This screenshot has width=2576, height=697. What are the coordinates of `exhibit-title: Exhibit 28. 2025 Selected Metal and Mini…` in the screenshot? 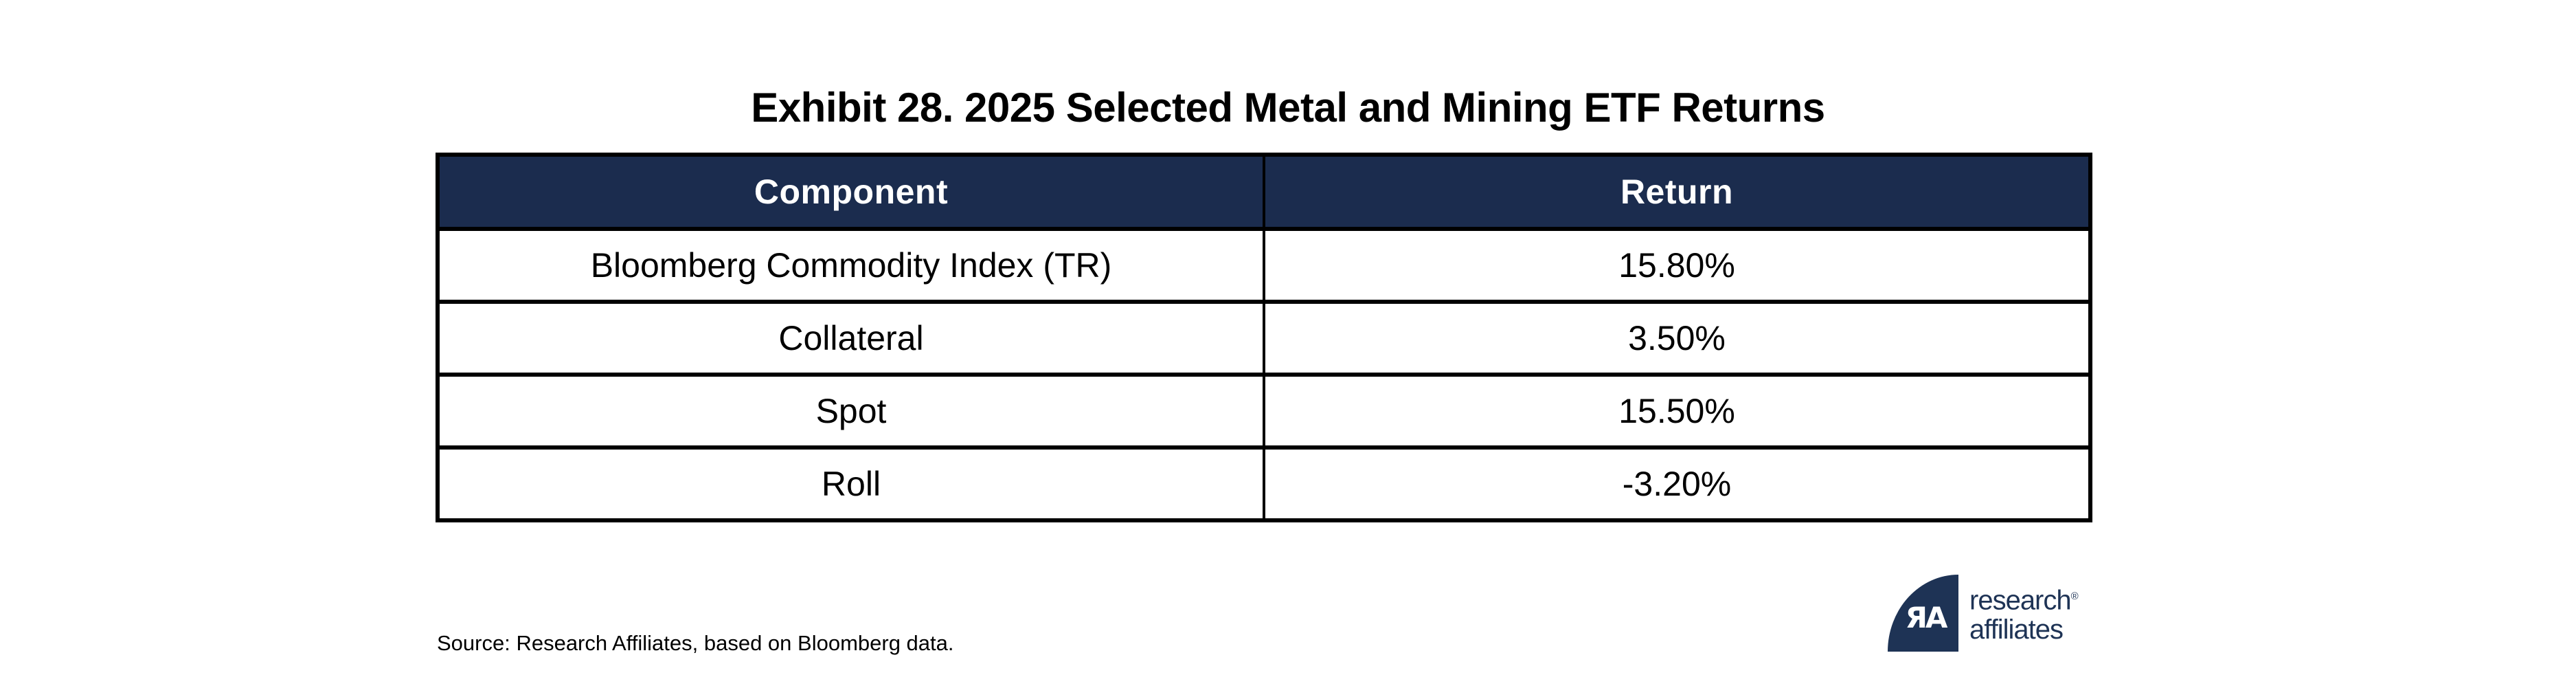 It's located at (1288, 108).